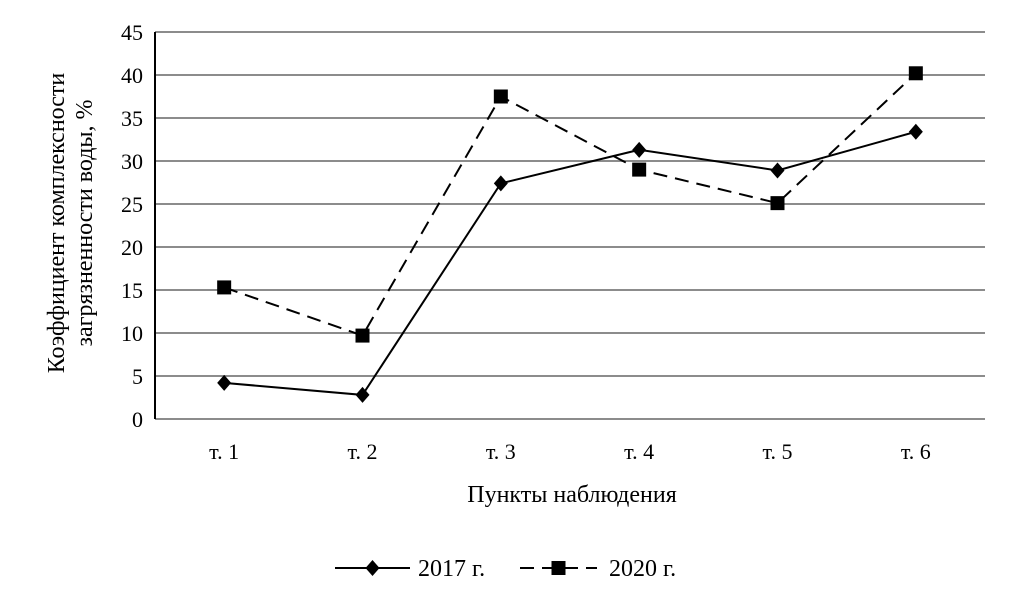  I want to click on y-tick-label: 20, so click(132, 247).